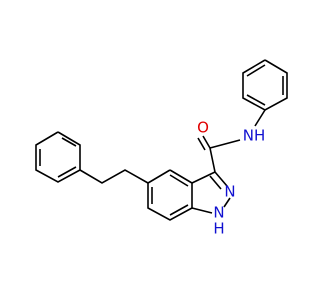  What do you see at coordinates (218, 229) in the screenshot?
I see `atom-label: H` at bounding box center [218, 229].